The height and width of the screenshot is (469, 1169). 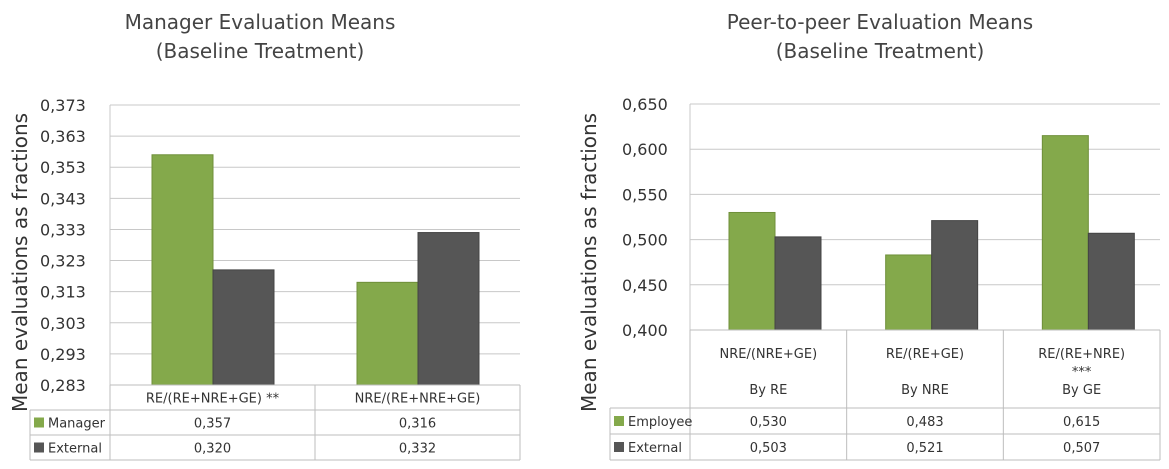 I want to click on y-tick-label: 0,323, so click(x=63, y=261).